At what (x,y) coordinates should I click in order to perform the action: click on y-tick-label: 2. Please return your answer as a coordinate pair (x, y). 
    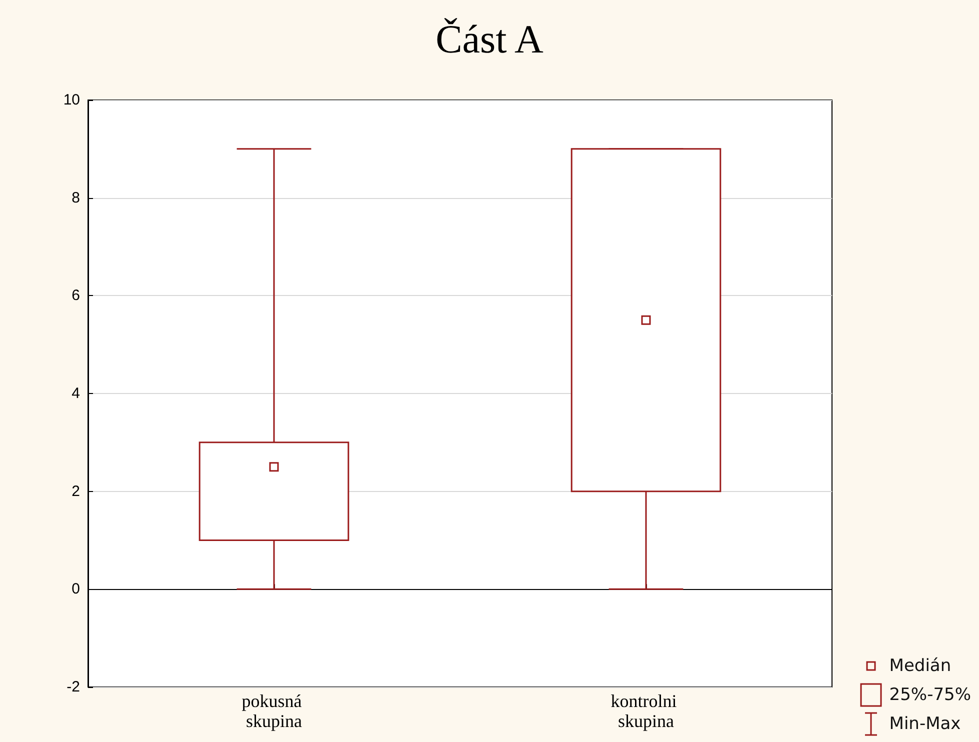
    Looking at the image, I should click on (76, 491).